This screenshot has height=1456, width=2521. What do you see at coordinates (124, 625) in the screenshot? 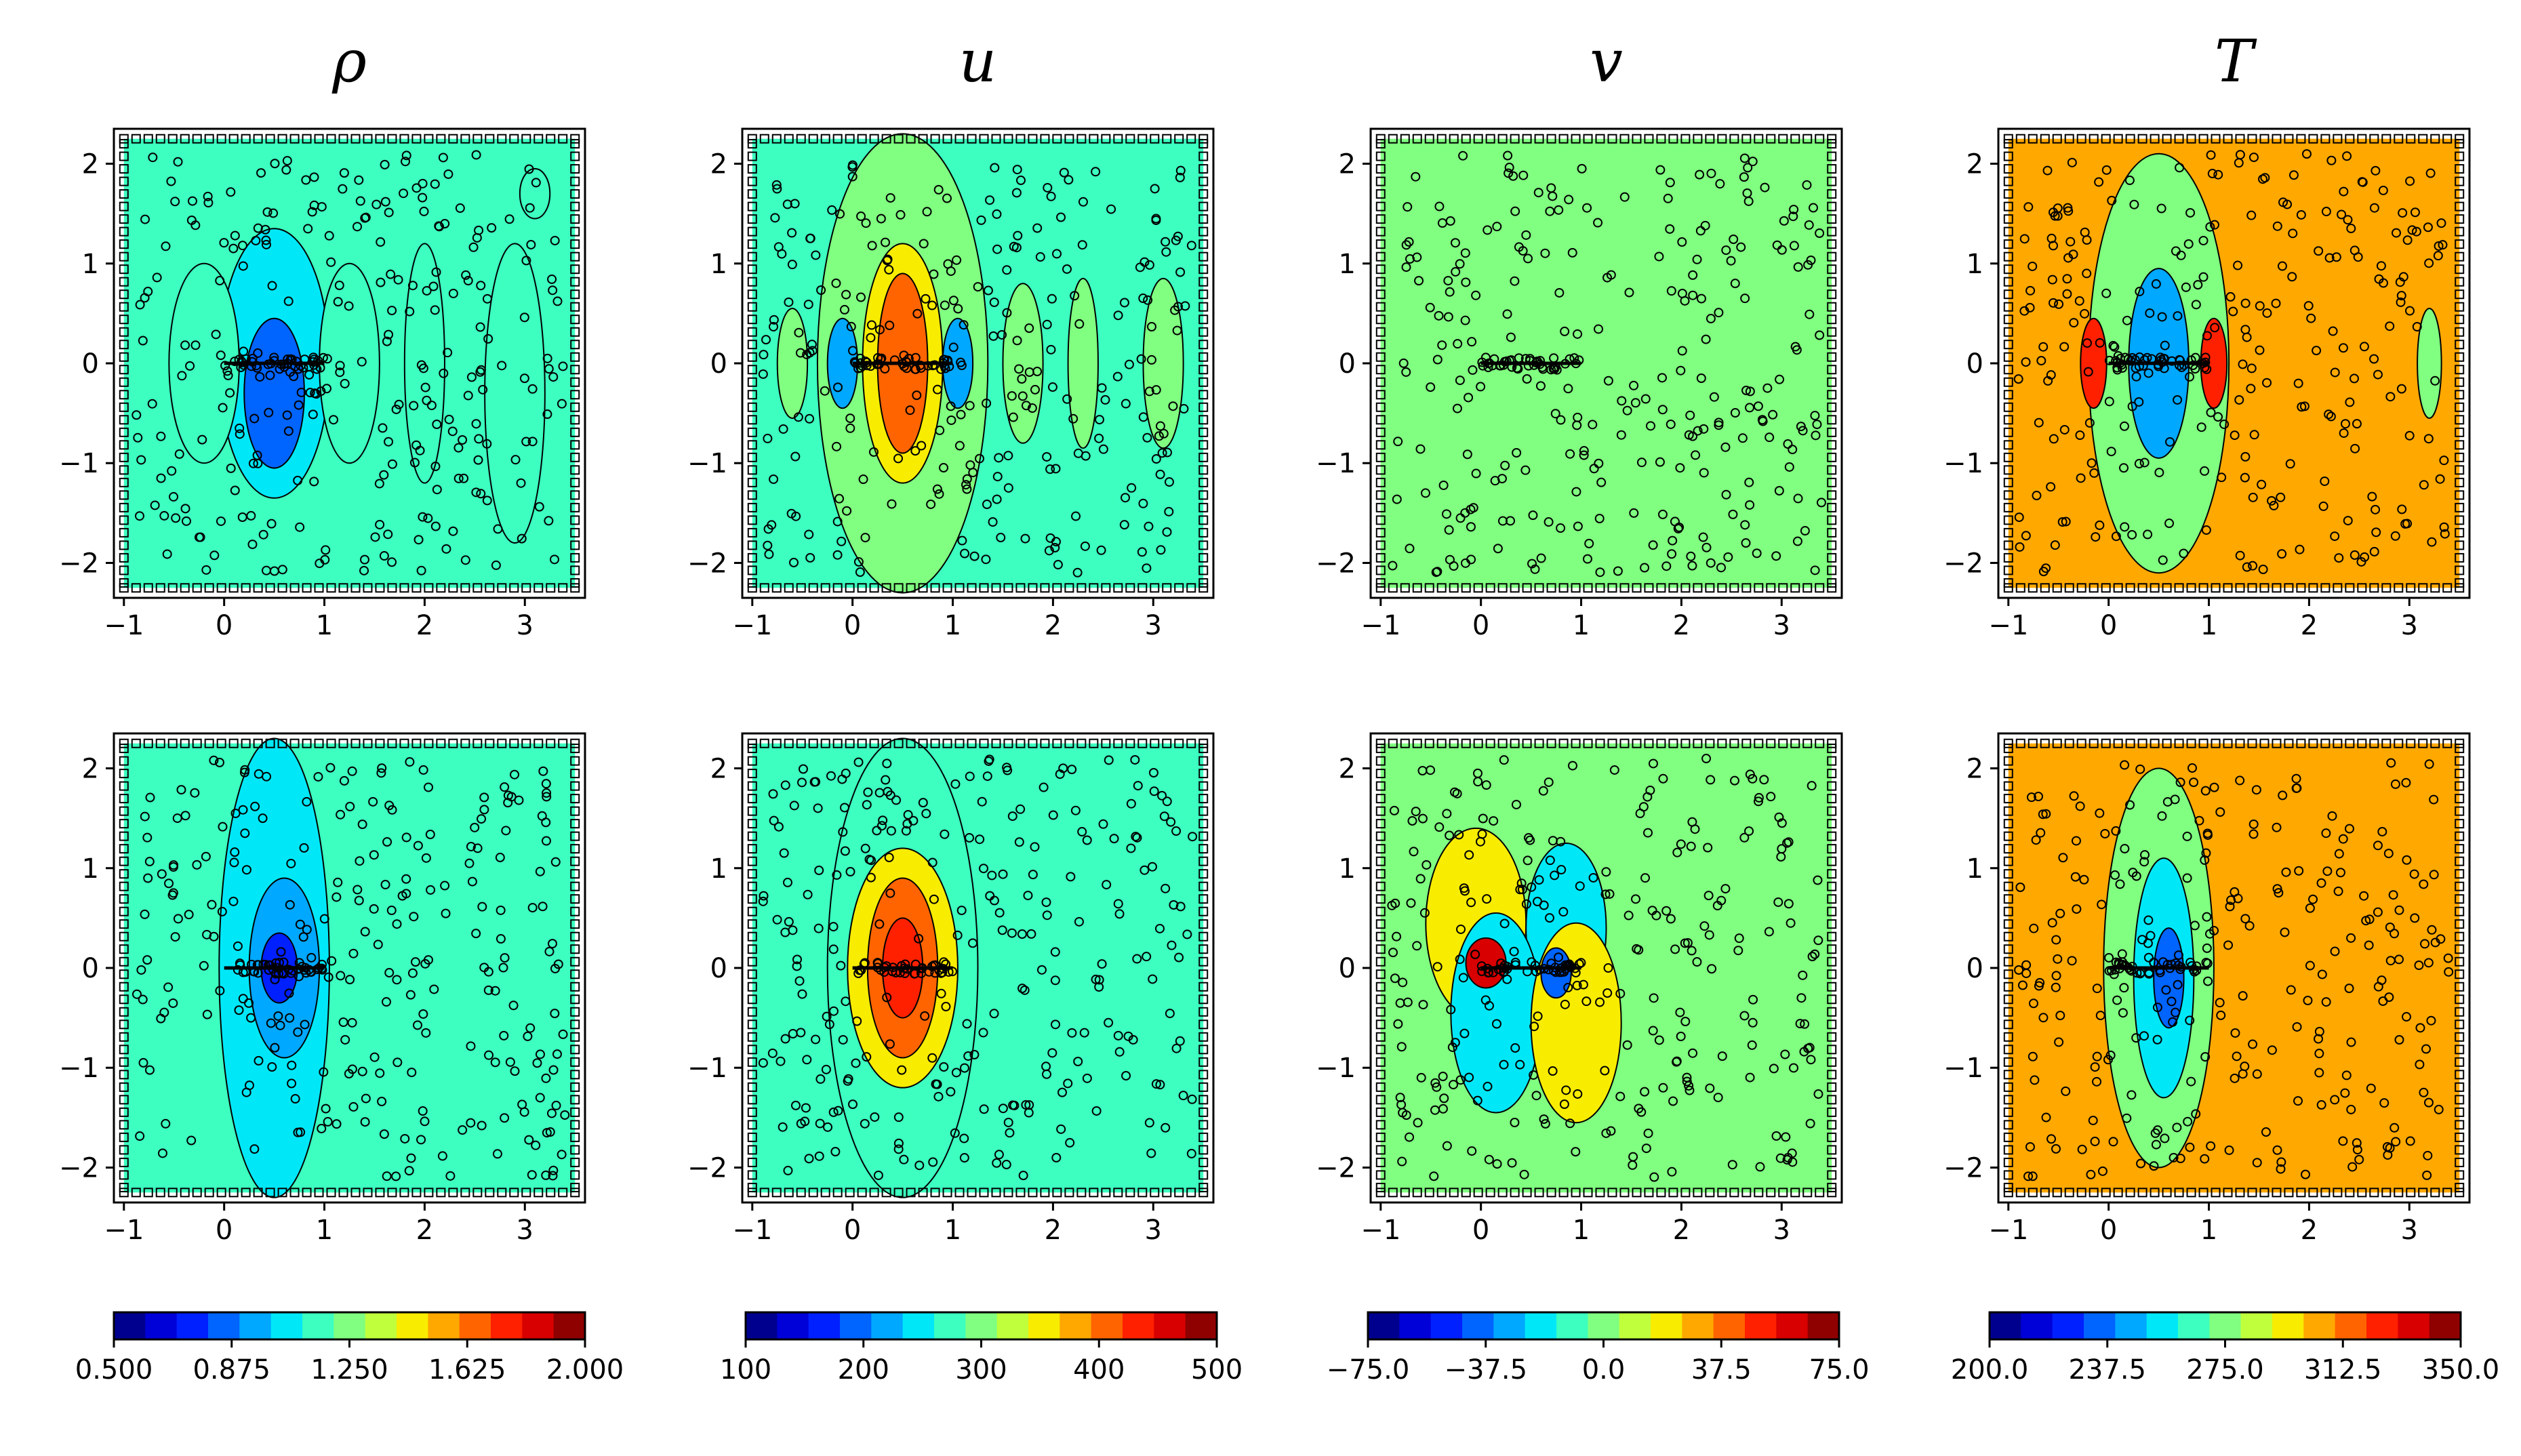
I see `x-tick-label: −1` at bounding box center [124, 625].